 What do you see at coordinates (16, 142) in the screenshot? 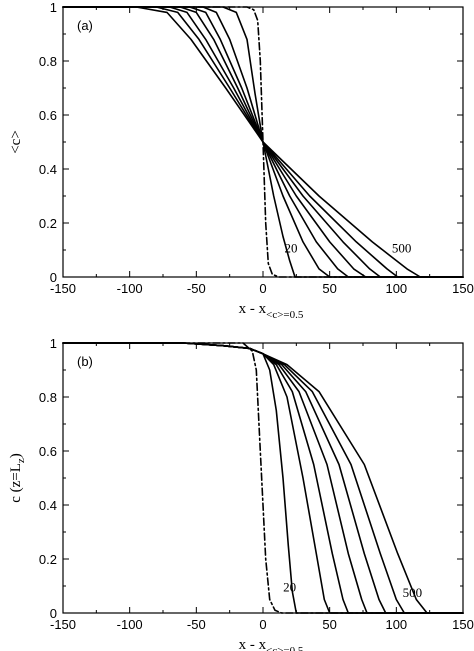
I see `y-axis-title: <c>` at bounding box center [16, 142].